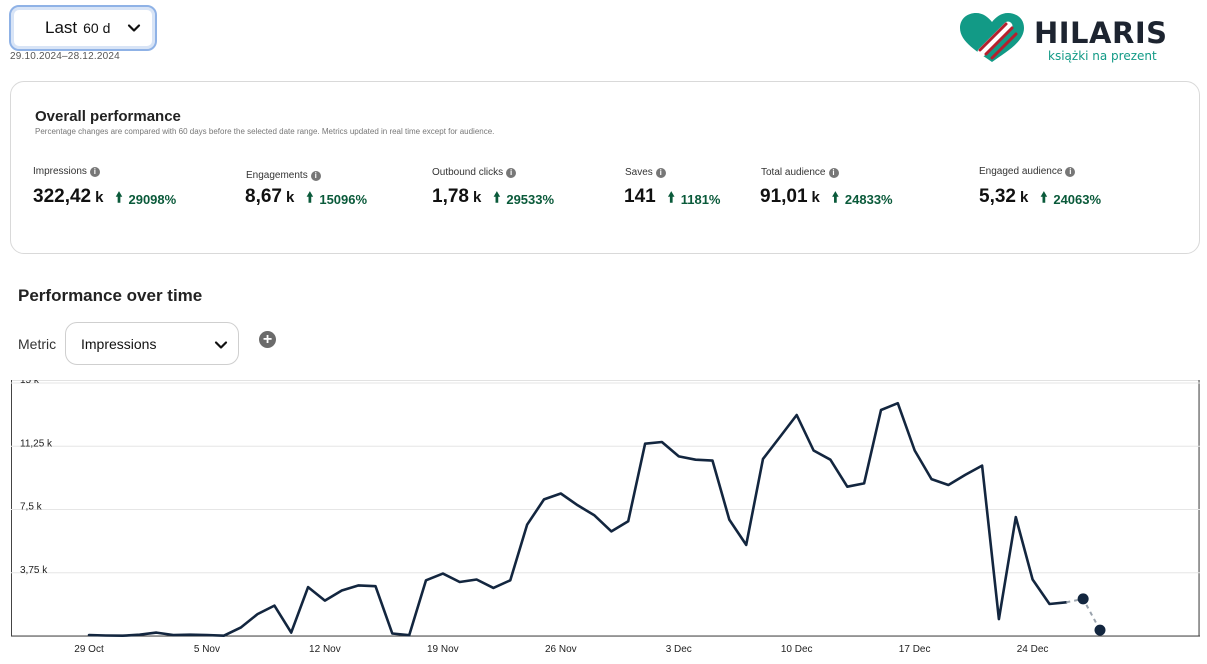 This screenshot has height=664, width=1207. Describe the element at coordinates (1102, 56) in the screenshot. I see `brand-tagline: książki na prezent` at that location.